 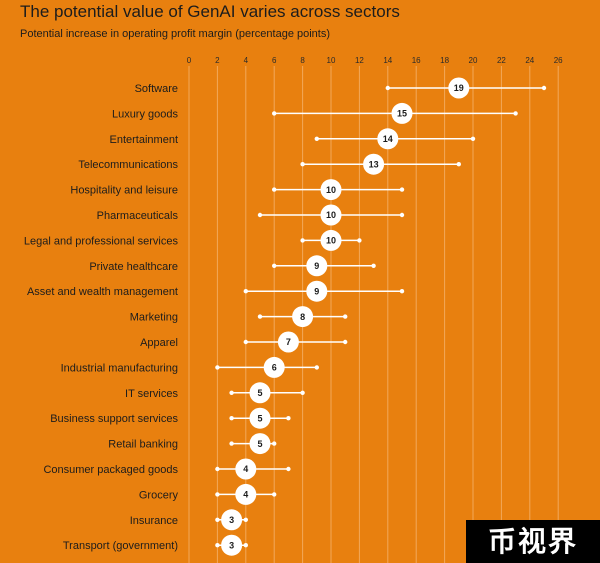 I want to click on value-label: 19, so click(x=459, y=88).